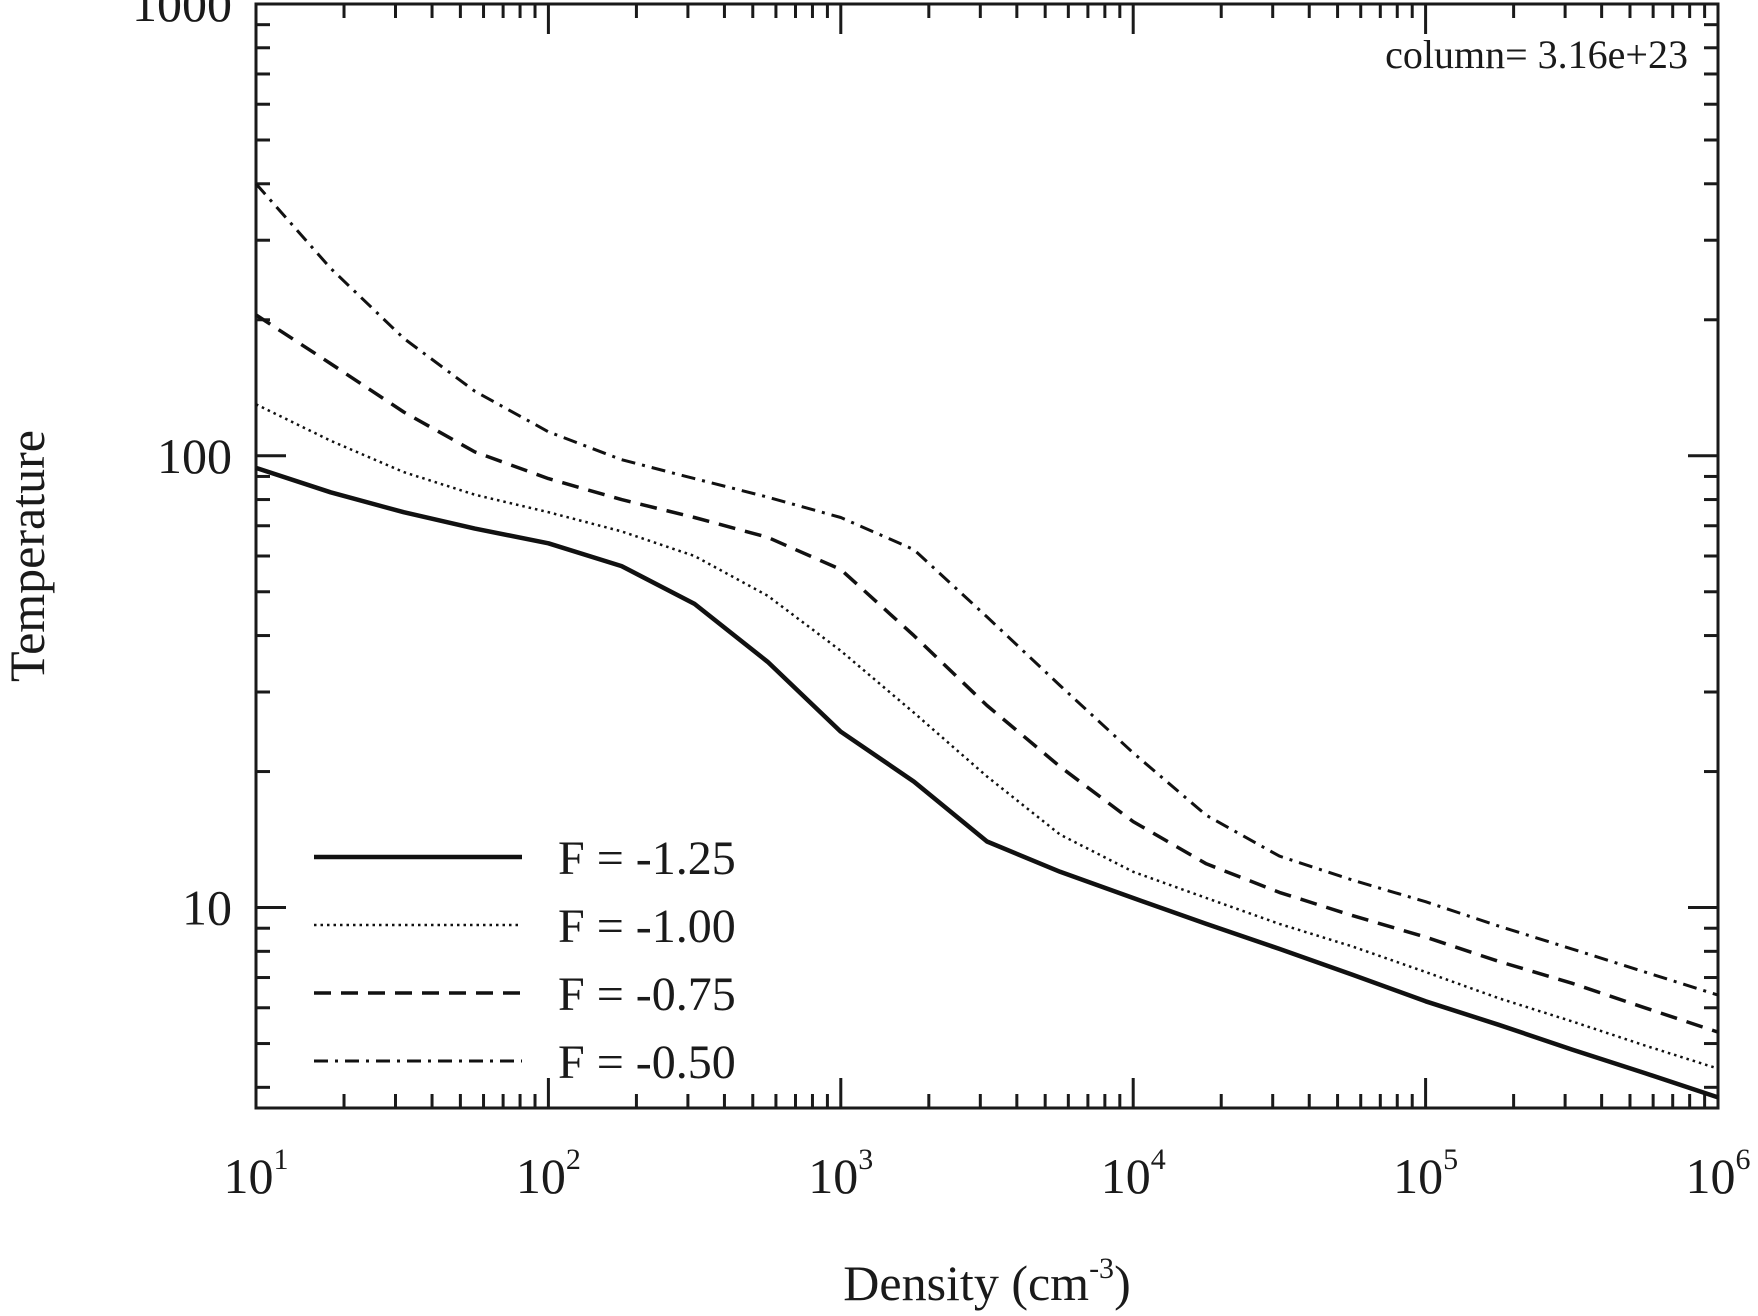  I want to click on x-axis-title-close: ), so click(1122, 1283).